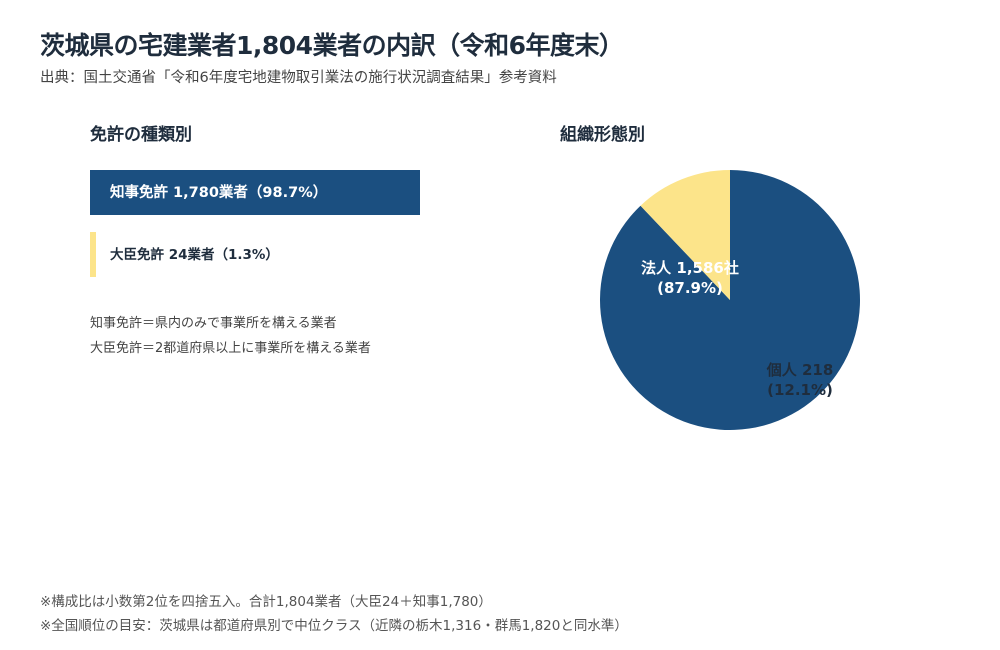 This screenshot has height=650, width=1000. What do you see at coordinates (690, 268) in the screenshot?
I see `pie-label-corporation-count: 法人 1,586社` at bounding box center [690, 268].